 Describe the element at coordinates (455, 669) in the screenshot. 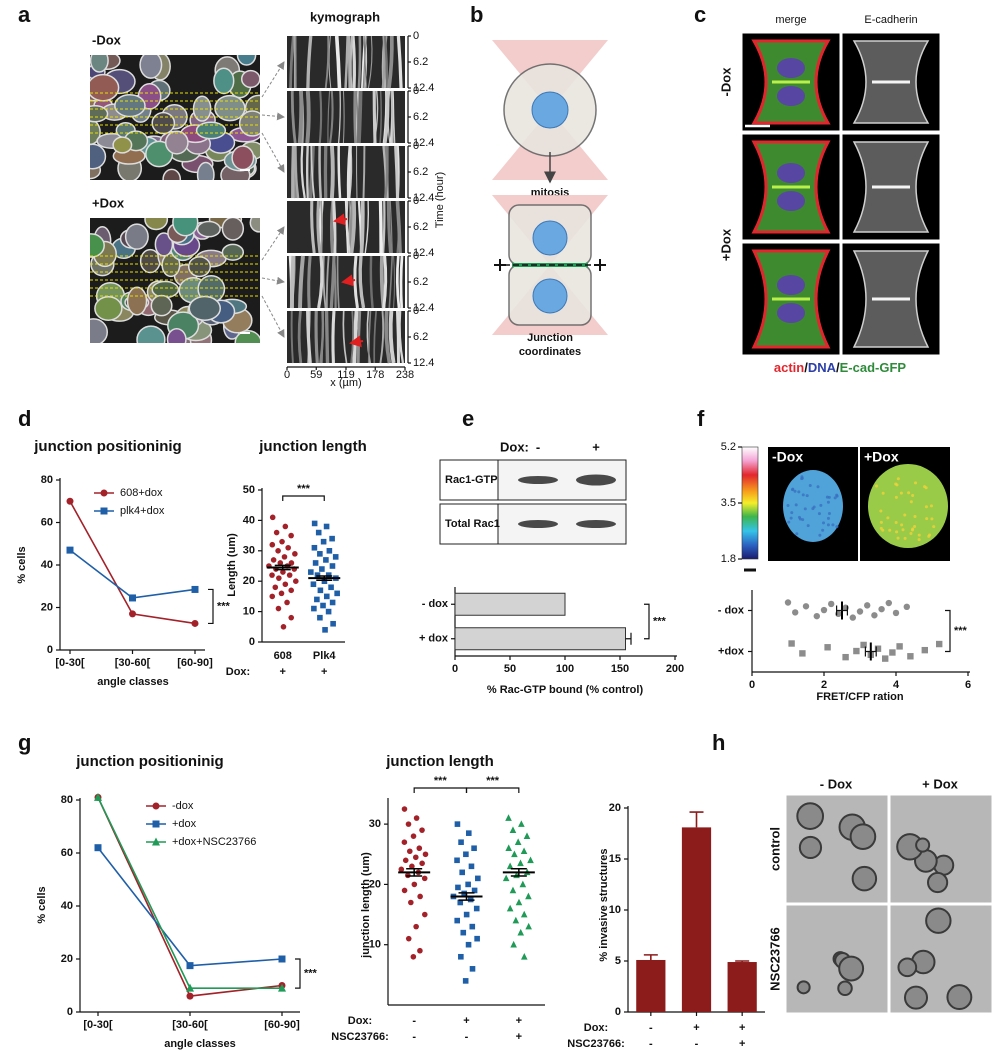

I see `x-tick-label: 0` at that location.